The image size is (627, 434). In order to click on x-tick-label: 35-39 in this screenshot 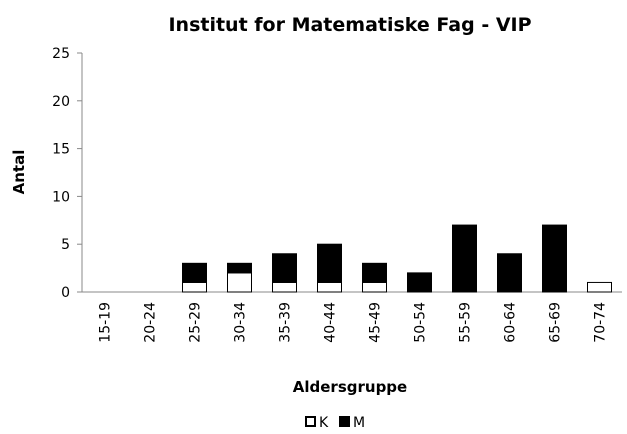, I will do `click(286, 322)`.